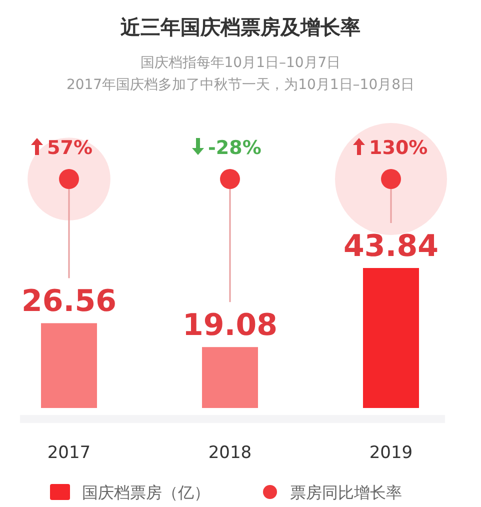 The height and width of the screenshot is (507, 481). What do you see at coordinates (235, 148) in the screenshot?
I see `annotation: -28%` at bounding box center [235, 148].